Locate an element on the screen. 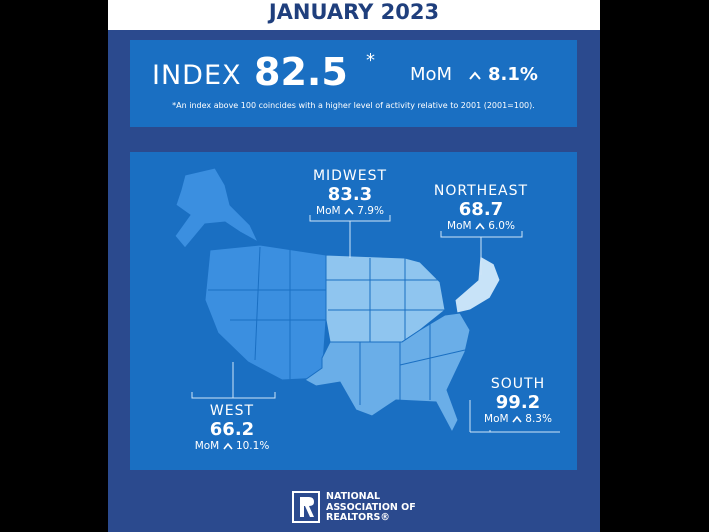 Image resolution: width=709 pixels, height=532 pixels. logo-line: NATIONAL is located at coordinates (353, 496).